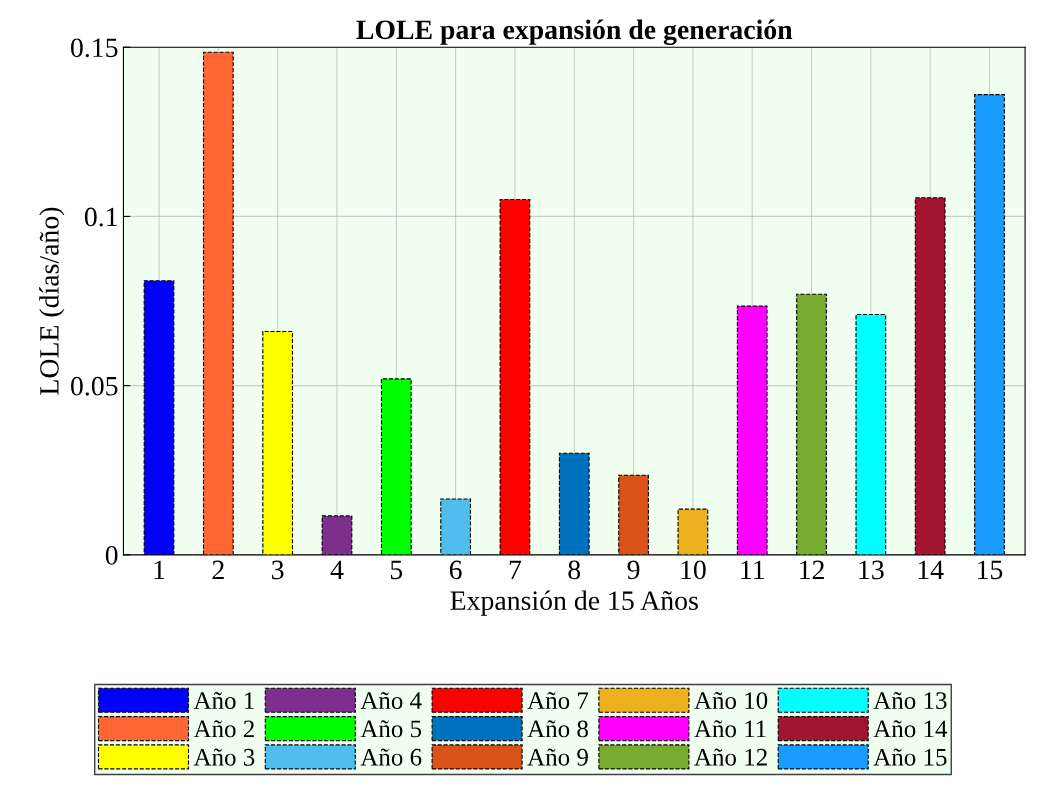 The height and width of the screenshot is (787, 1046). What do you see at coordinates (515, 569) in the screenshot?
I see `x-tick-label: 7` at bounding box center [515, 569].